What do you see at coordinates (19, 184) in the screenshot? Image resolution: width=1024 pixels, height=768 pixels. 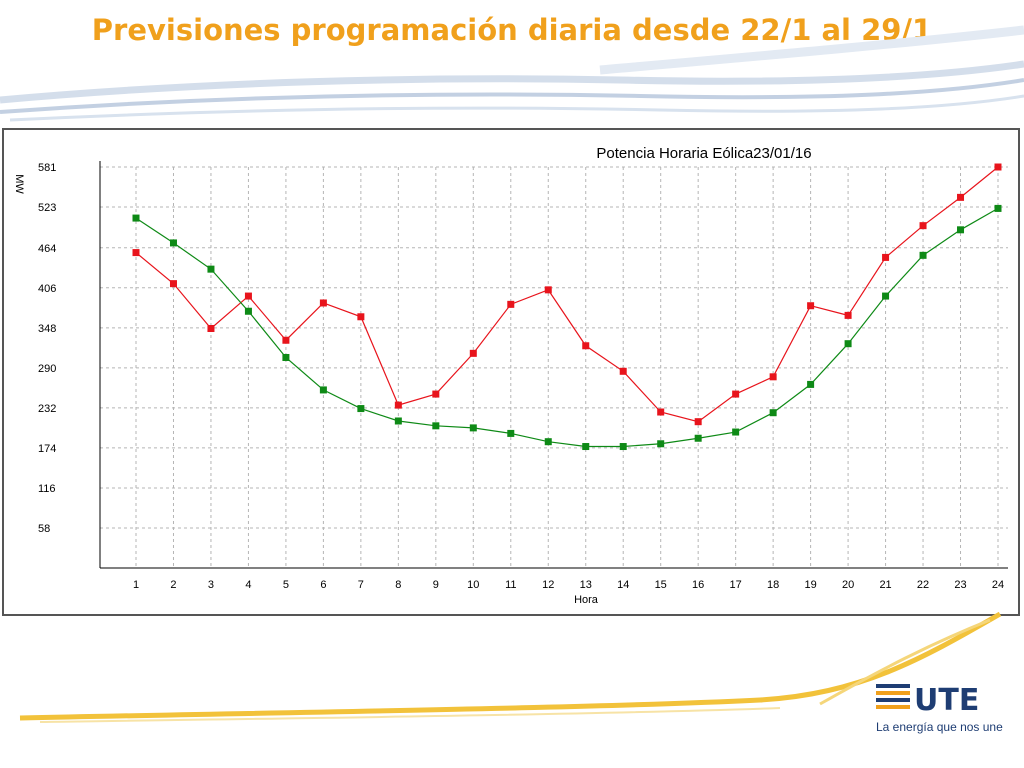 I see `y-axis-label: MW` at bounding box center [19, 184].